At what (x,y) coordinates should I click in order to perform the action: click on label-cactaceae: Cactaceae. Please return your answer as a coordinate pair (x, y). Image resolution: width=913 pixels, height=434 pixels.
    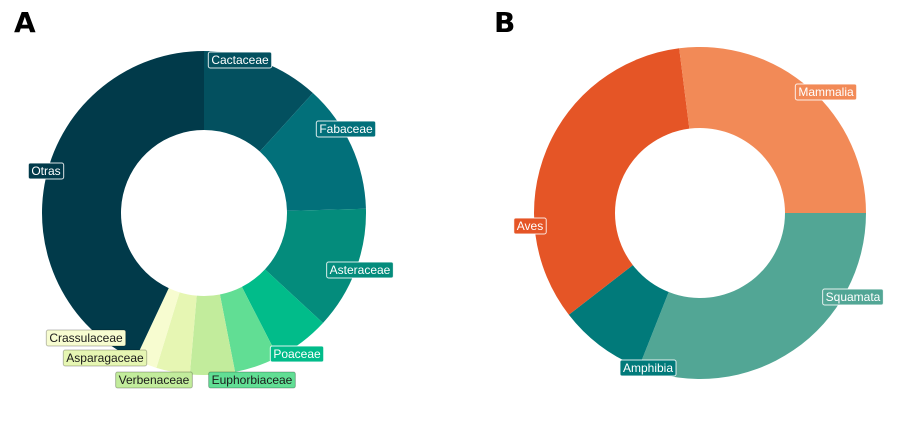
    Looking at the image, I should click on (240, 60).